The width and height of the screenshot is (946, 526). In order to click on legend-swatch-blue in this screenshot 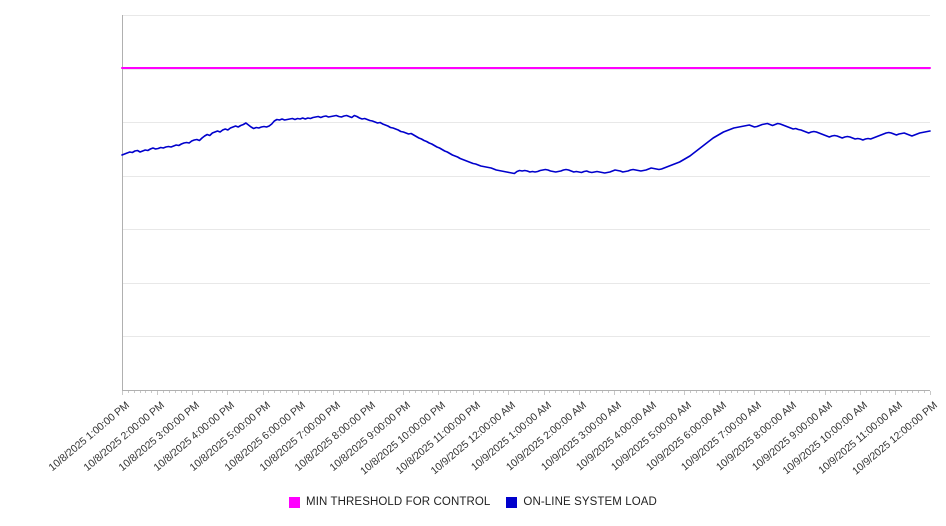, I will do `click(512, 502)`.